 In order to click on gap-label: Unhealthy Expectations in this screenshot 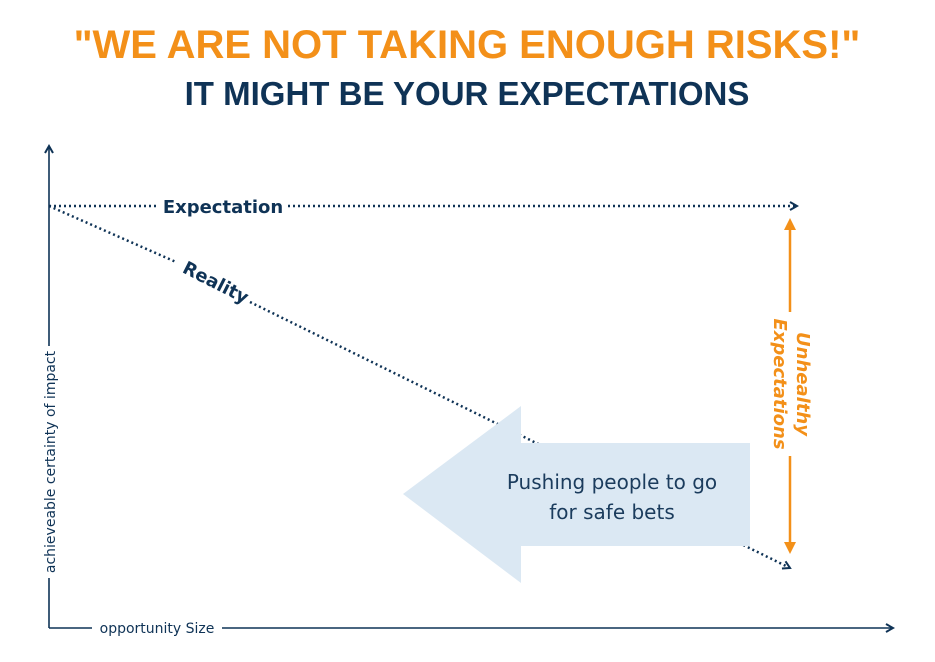, I will do `click(791, 383)`.